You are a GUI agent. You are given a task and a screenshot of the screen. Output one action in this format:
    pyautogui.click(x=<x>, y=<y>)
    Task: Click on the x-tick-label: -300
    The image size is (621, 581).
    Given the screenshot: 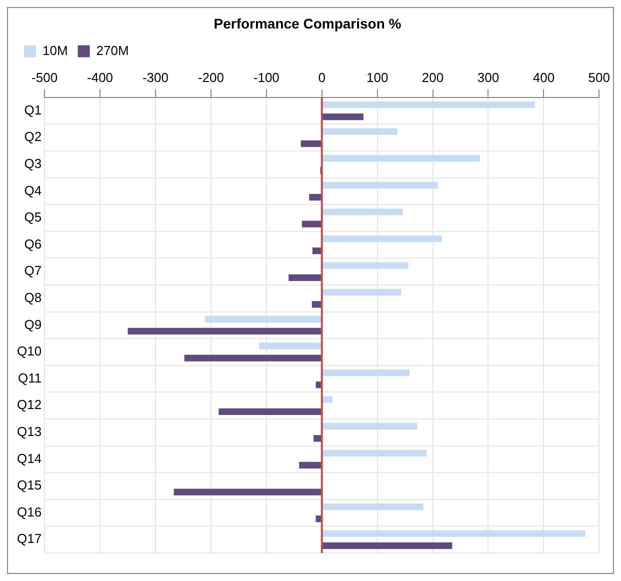 What is the action you would take?
    pyautogui.click(x=155, y=78)
    